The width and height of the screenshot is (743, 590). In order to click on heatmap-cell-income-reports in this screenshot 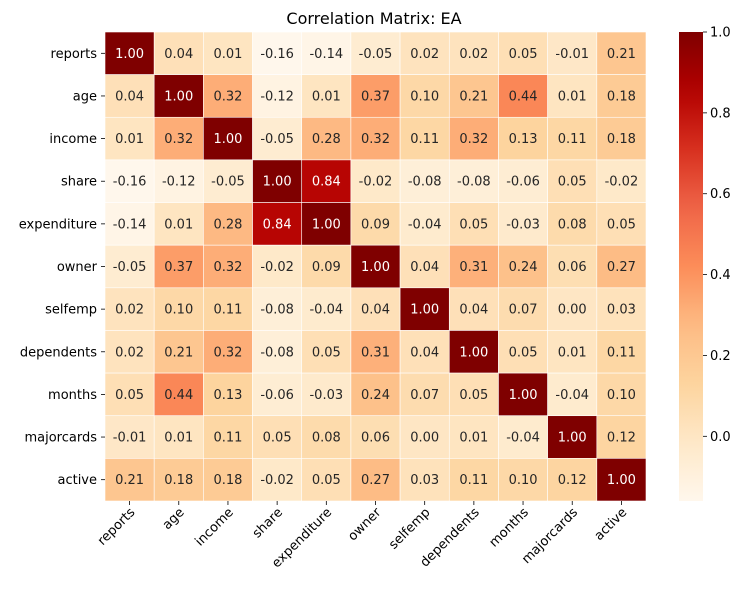, I will do `click(129, 138)`.